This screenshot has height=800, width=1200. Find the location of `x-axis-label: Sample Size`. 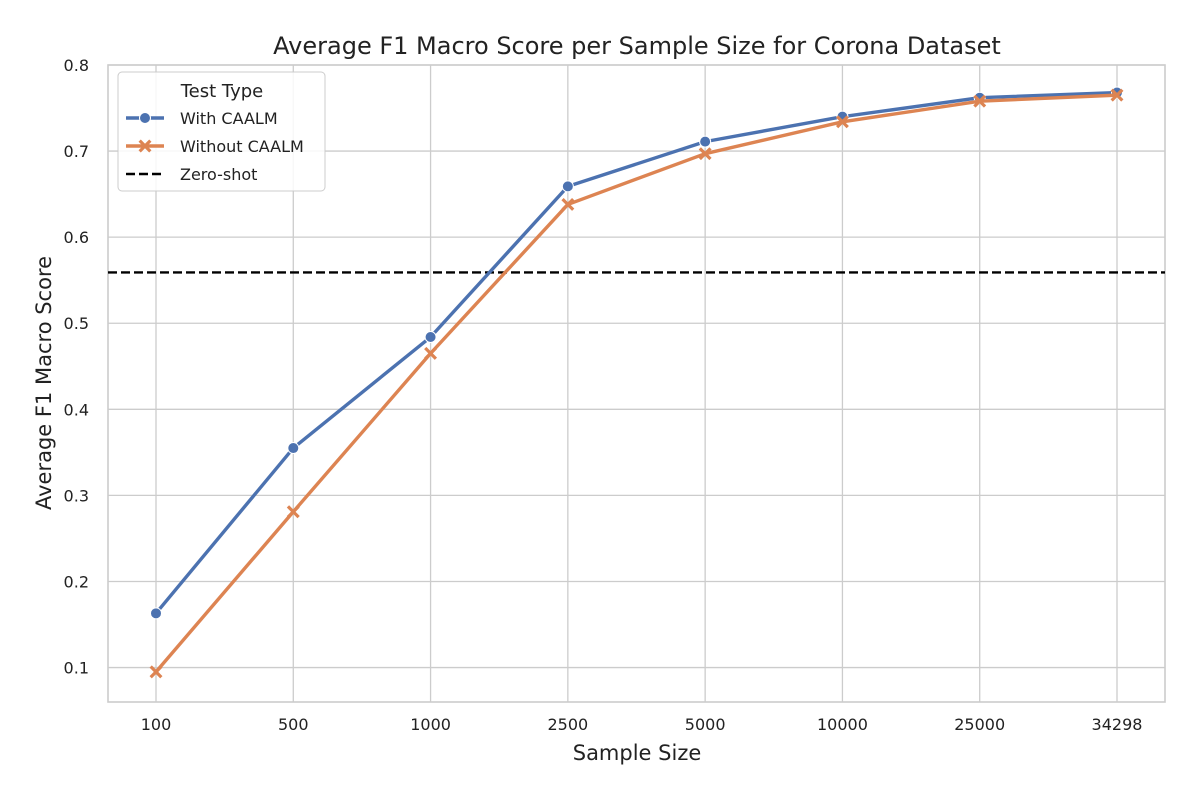

x-axis-label: Sample Size is located at coordinates (637, 753).